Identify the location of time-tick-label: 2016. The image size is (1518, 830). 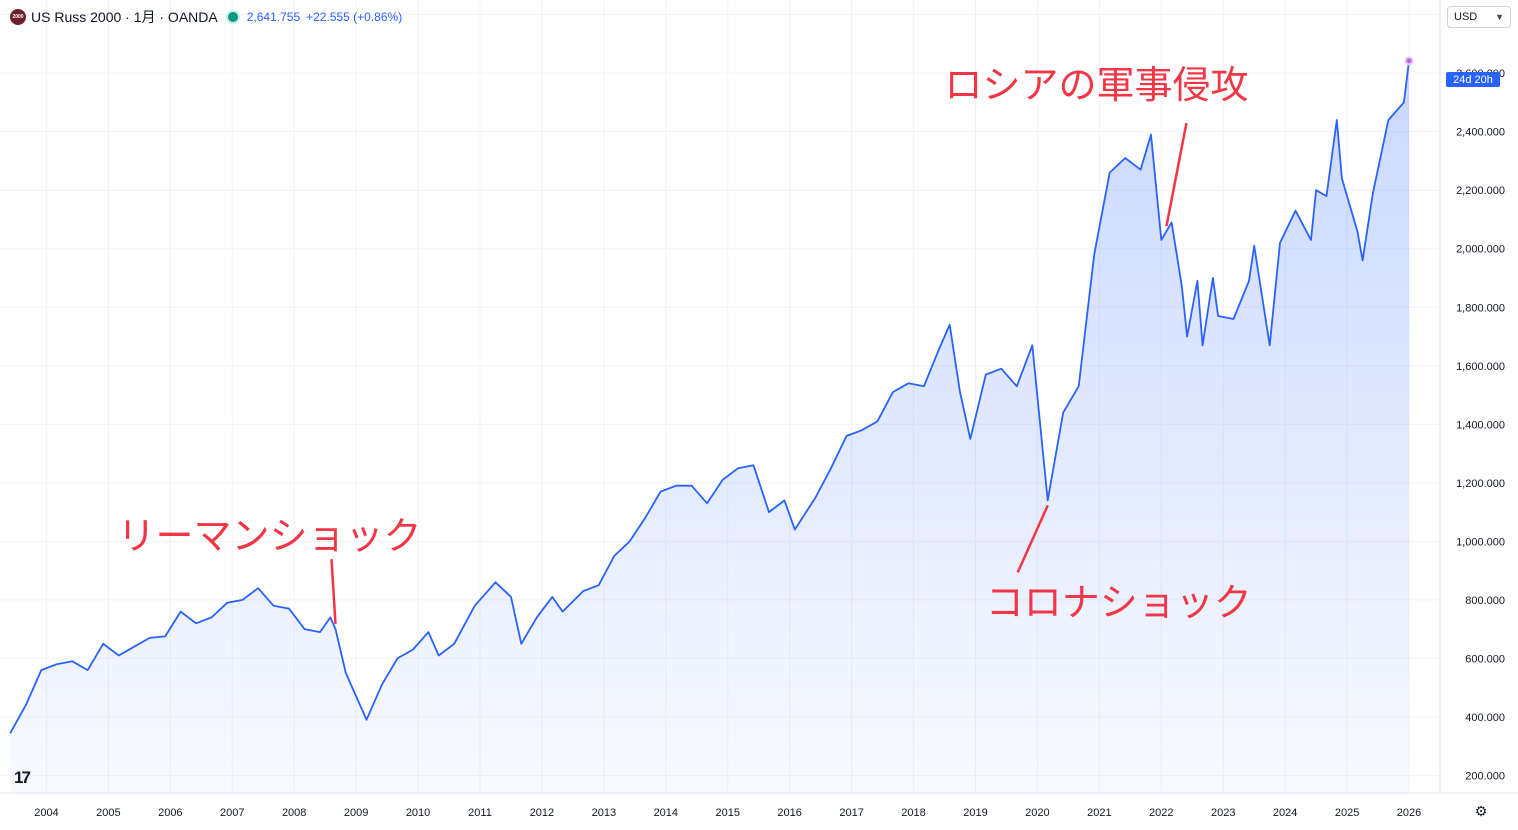
(789, 813).